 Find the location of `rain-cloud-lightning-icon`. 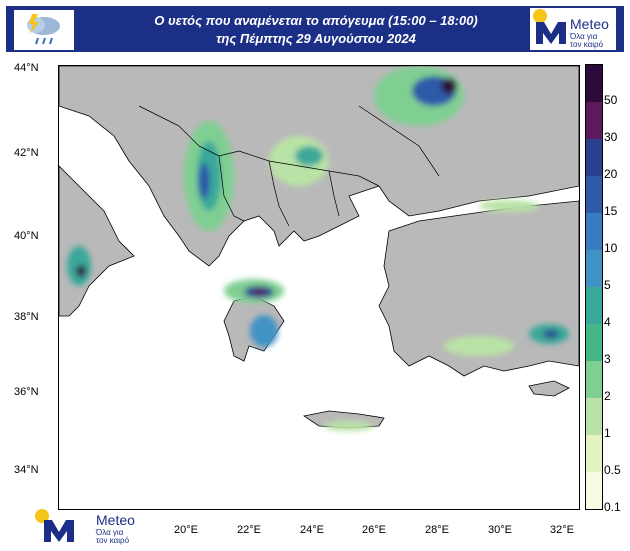

rain-cloud-lightning-icon is located at coordinates (44, 30).